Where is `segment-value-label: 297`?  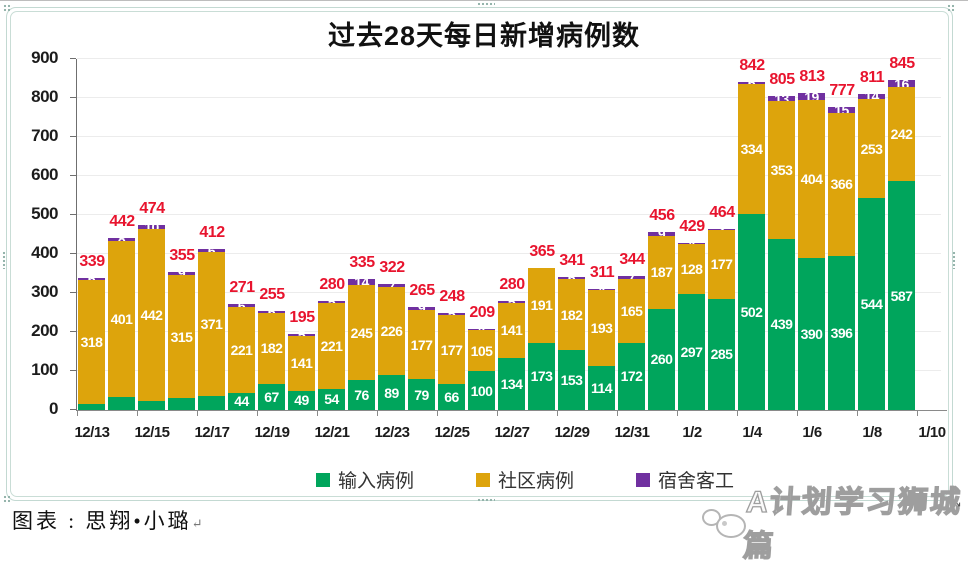 segment-value-label: 297 is located at coordinates (692, 352).